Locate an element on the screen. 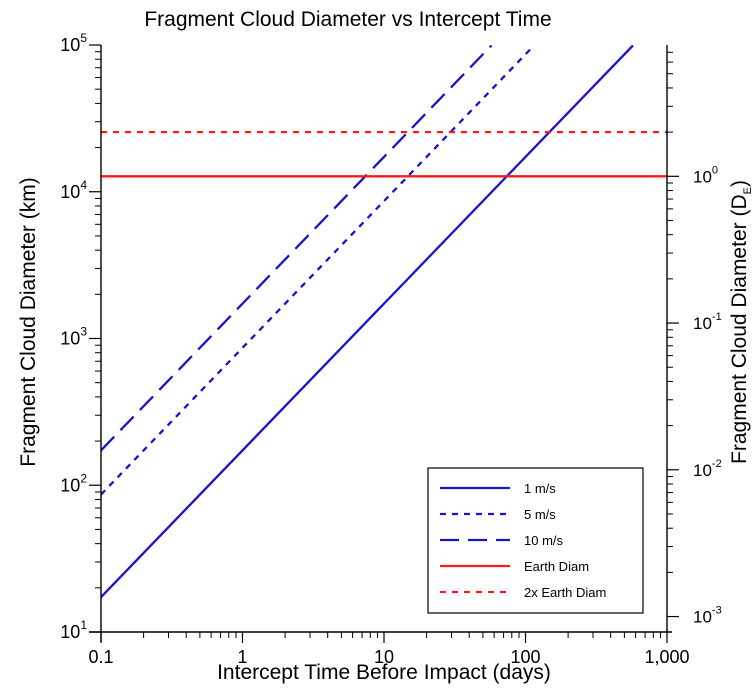  x-tick-label: 1 is located at coordinates (242, 657).